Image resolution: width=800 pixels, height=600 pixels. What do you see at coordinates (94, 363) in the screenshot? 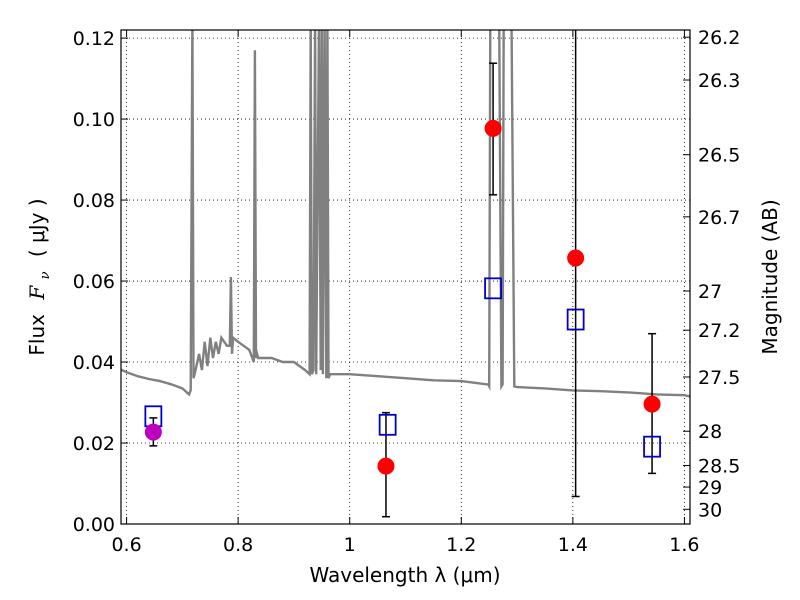
I see `y-tick-label: 0.04` at bounding box center [94, 363].